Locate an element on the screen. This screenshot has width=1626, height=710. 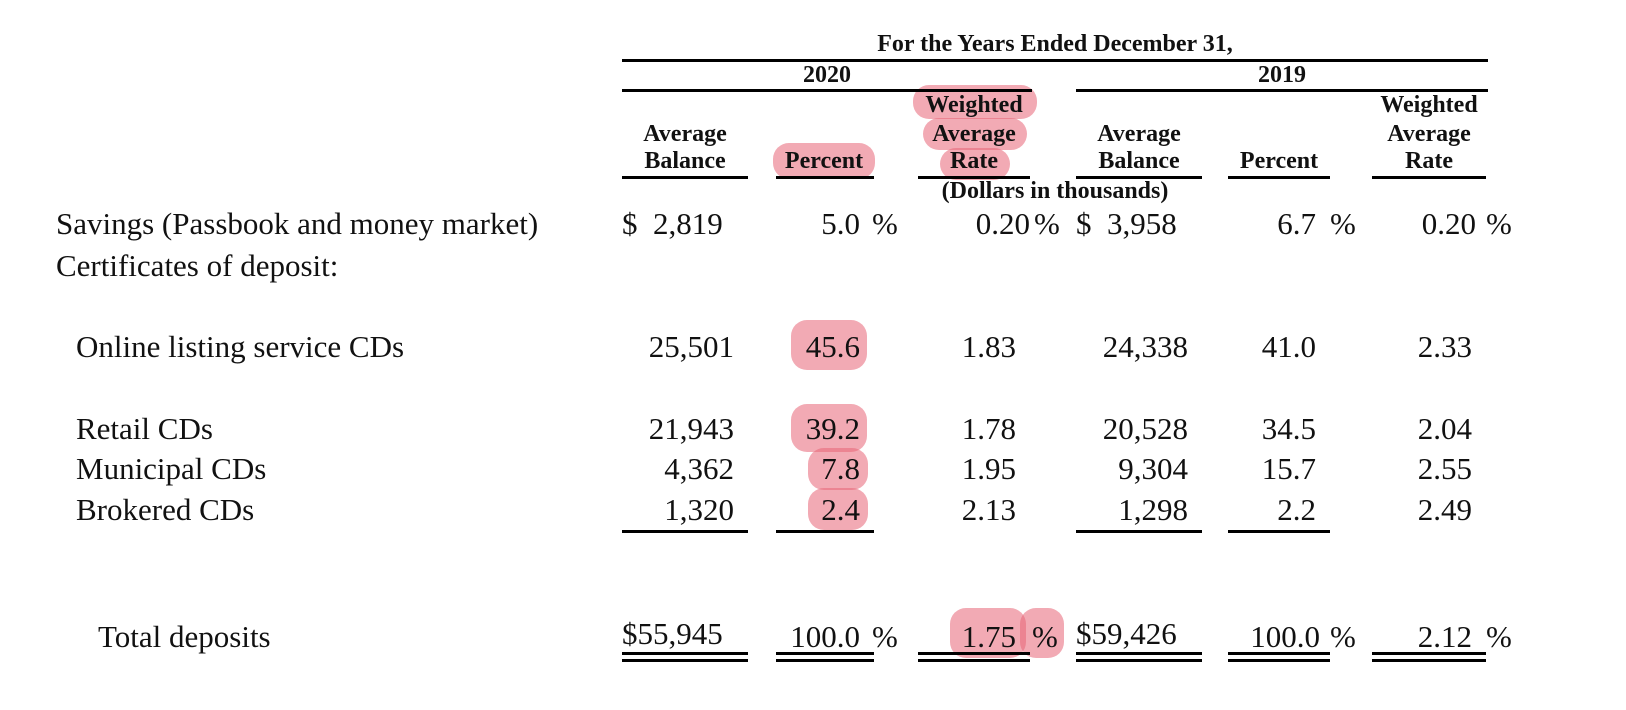
table-title: For the Years Ended December 31, is located at coordinates (1055, 44).